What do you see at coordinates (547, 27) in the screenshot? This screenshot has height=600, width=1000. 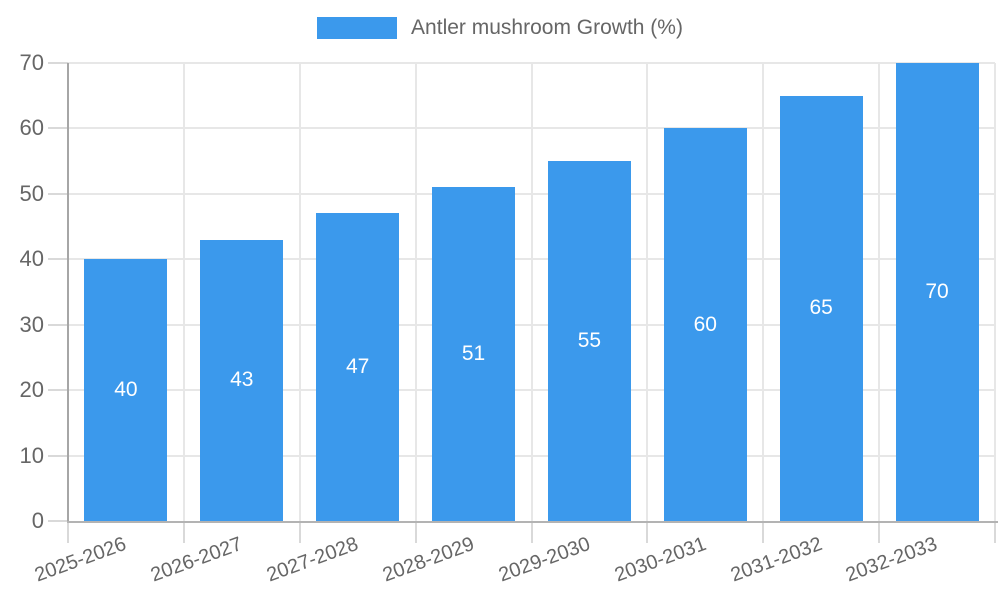 I see `legend-label: Antler mushroom Growth (%)` at bounding box center [547, 27].